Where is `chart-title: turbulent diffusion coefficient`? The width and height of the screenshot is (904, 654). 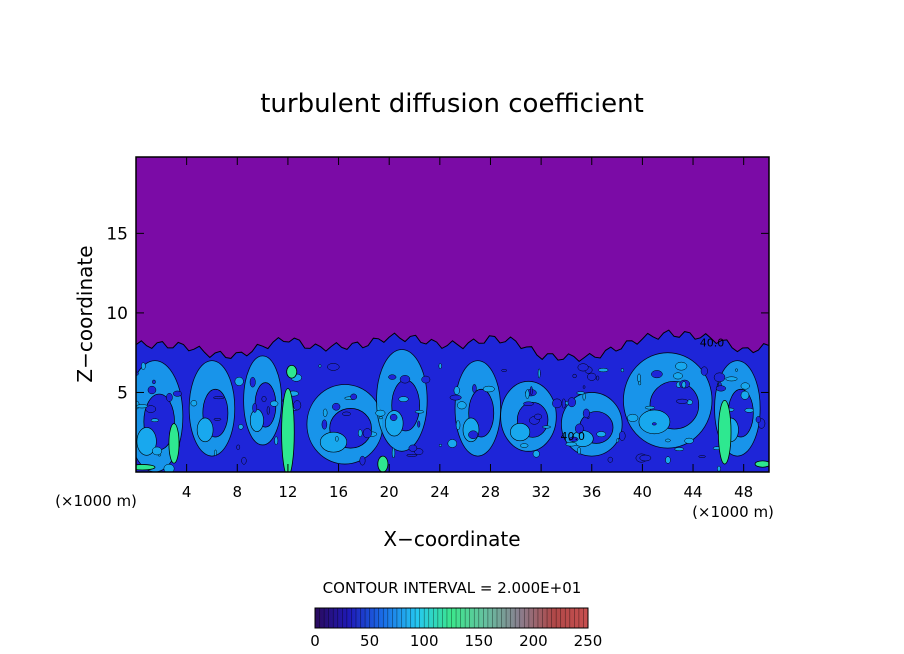 chart-title: turbulent diffusion coefficient is located at coordinates (452, 104).